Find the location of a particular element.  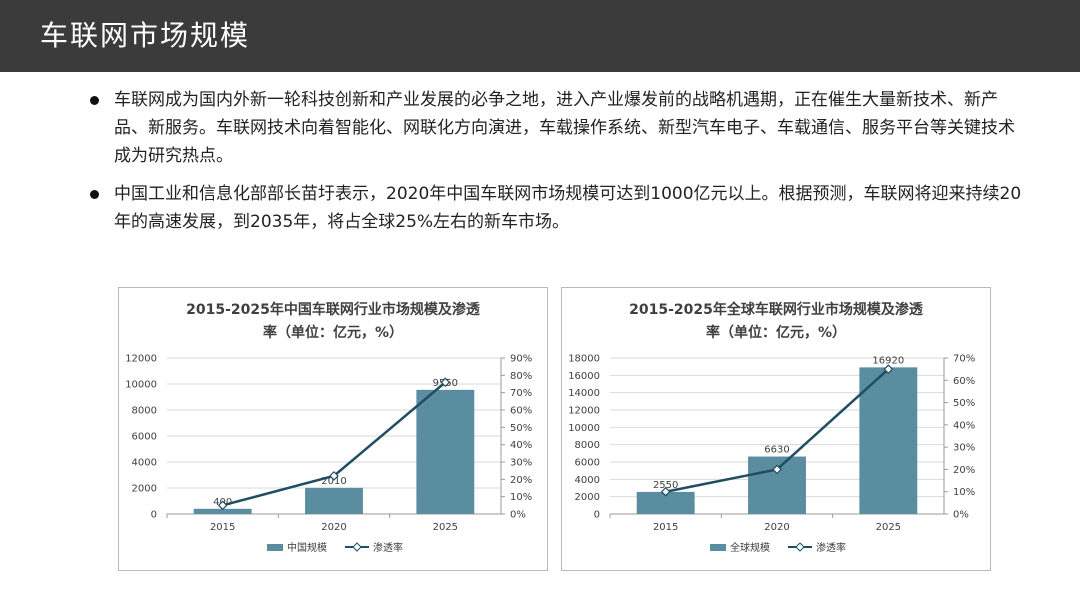

bar-data-label: 2550 is located at coordinates (665, 485).